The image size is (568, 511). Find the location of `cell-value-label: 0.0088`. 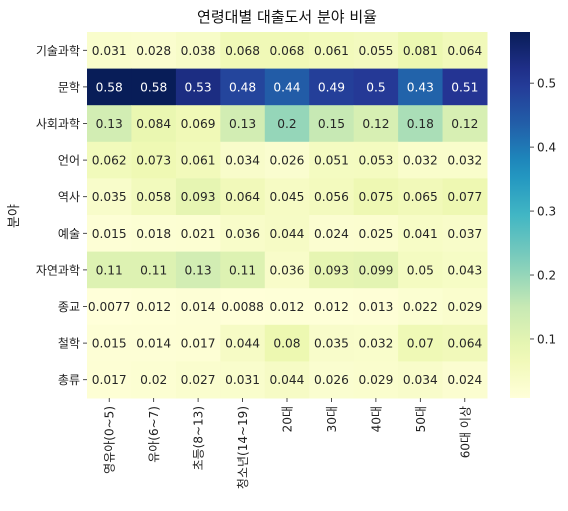

cell-value-label: 0.0088 is located at coordinates (242, 307).